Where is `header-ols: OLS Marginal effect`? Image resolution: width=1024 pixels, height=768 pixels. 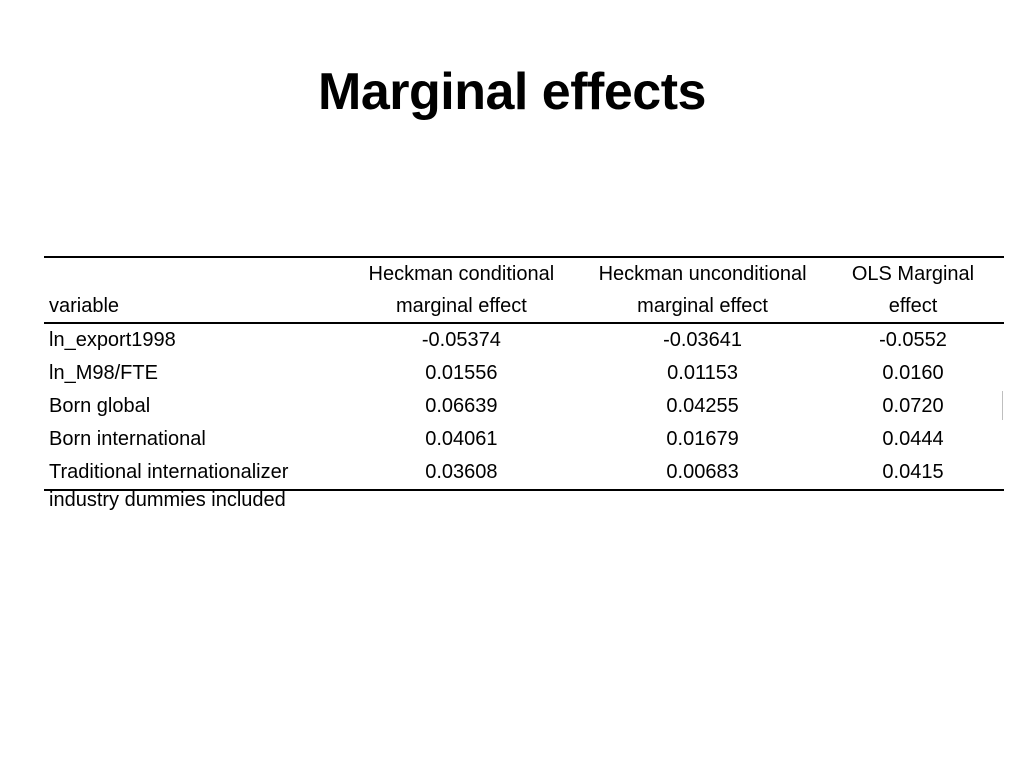 header-ols: OLS Marginal effect is located at coordinates (913, 290).